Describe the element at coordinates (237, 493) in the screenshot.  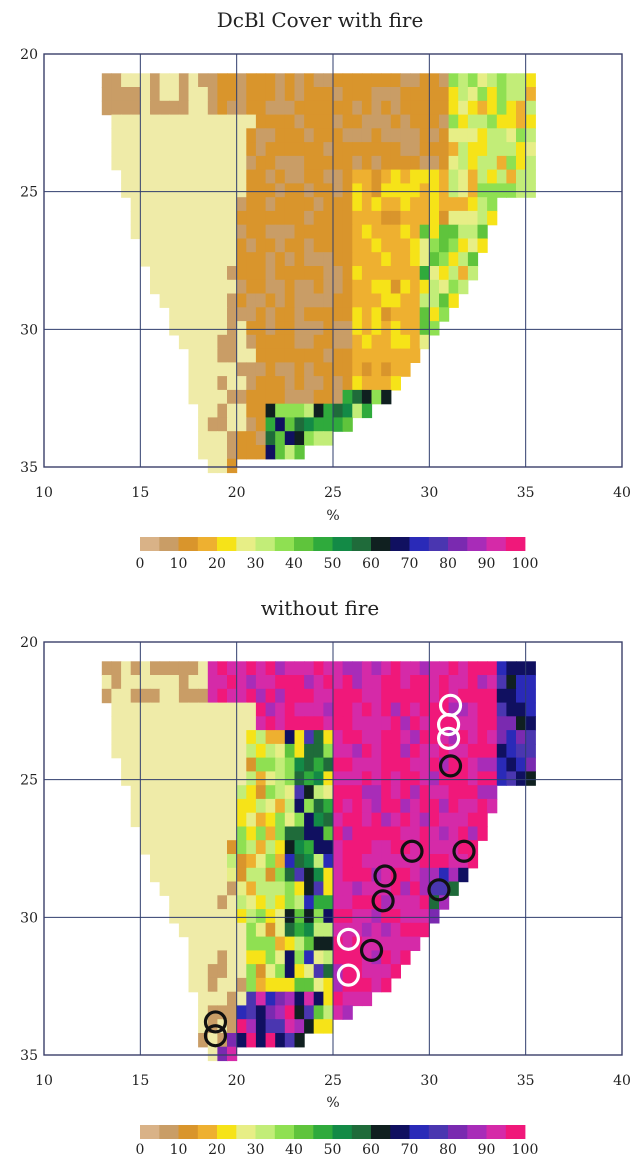
I see `x-tick-label: 20` at that location.